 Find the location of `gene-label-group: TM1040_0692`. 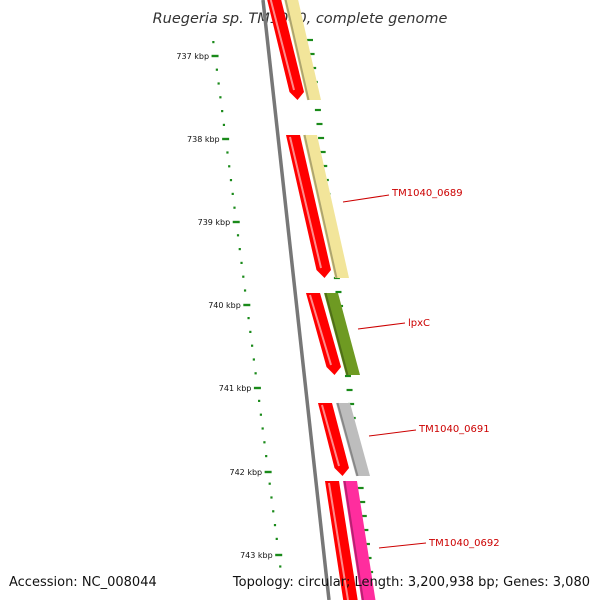

gene-label-group: TM1040_0692 is located at coordinates (439, 543).